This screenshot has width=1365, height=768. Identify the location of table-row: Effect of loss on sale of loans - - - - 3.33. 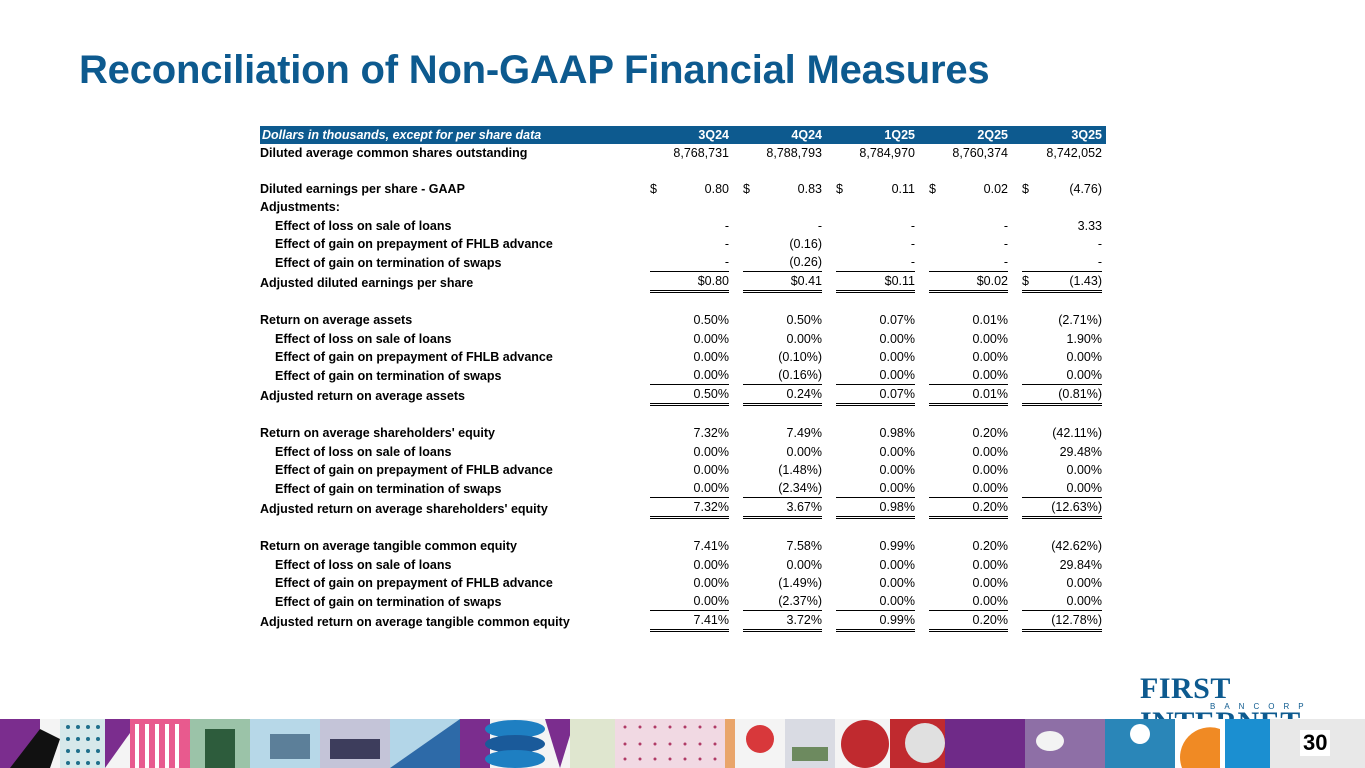
(683, 226).